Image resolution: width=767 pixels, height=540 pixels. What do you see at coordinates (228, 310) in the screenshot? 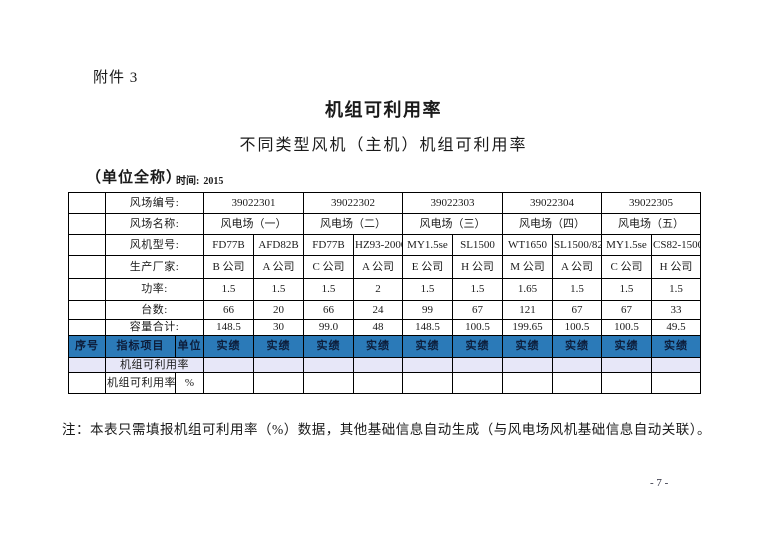
I see `unit-count-cell: 66` at bounding box center [228, 310].